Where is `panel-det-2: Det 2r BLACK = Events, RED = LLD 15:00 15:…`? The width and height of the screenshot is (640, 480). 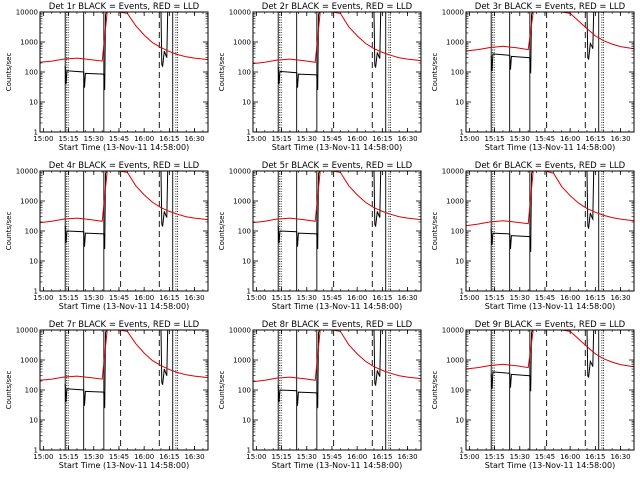 panel-det-2: Det 2r BLACK = Events, RED = LLD 15:00 15:… is located at coordinates (320, 77).